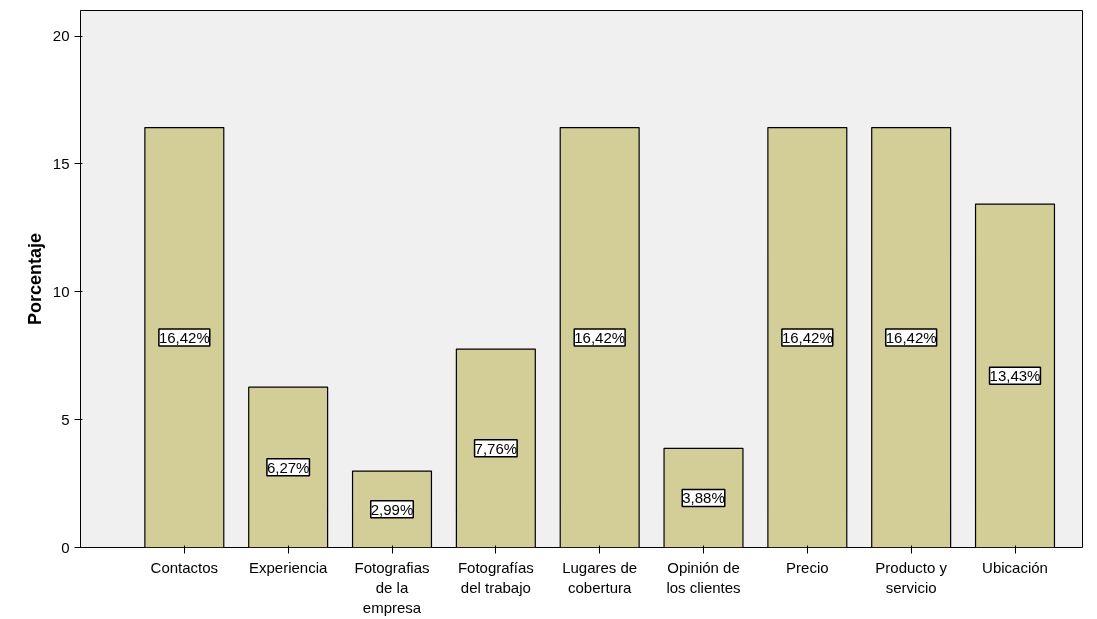 Image resolution: width=1097 pixels, height=619 pixels. I want to click on x-tick-label: Experiencia, so click(288, 567).